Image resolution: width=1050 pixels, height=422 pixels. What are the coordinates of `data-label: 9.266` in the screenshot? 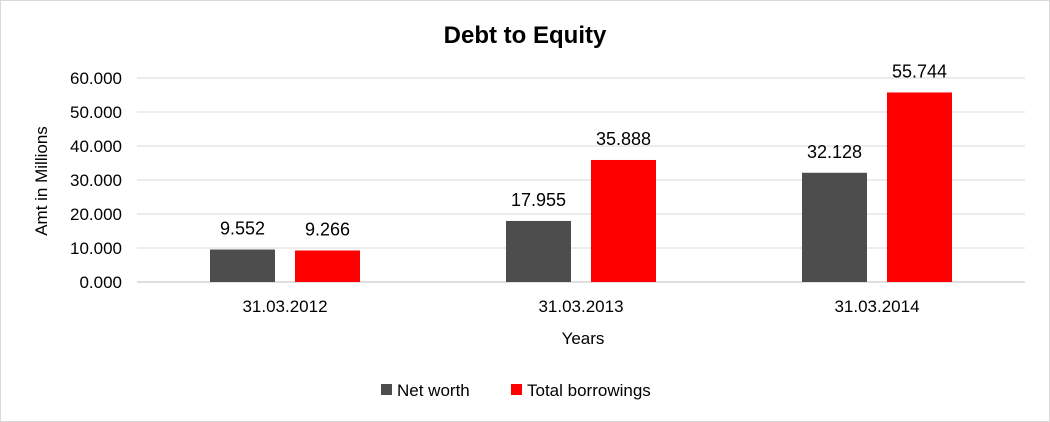 It's located at (327, 229).